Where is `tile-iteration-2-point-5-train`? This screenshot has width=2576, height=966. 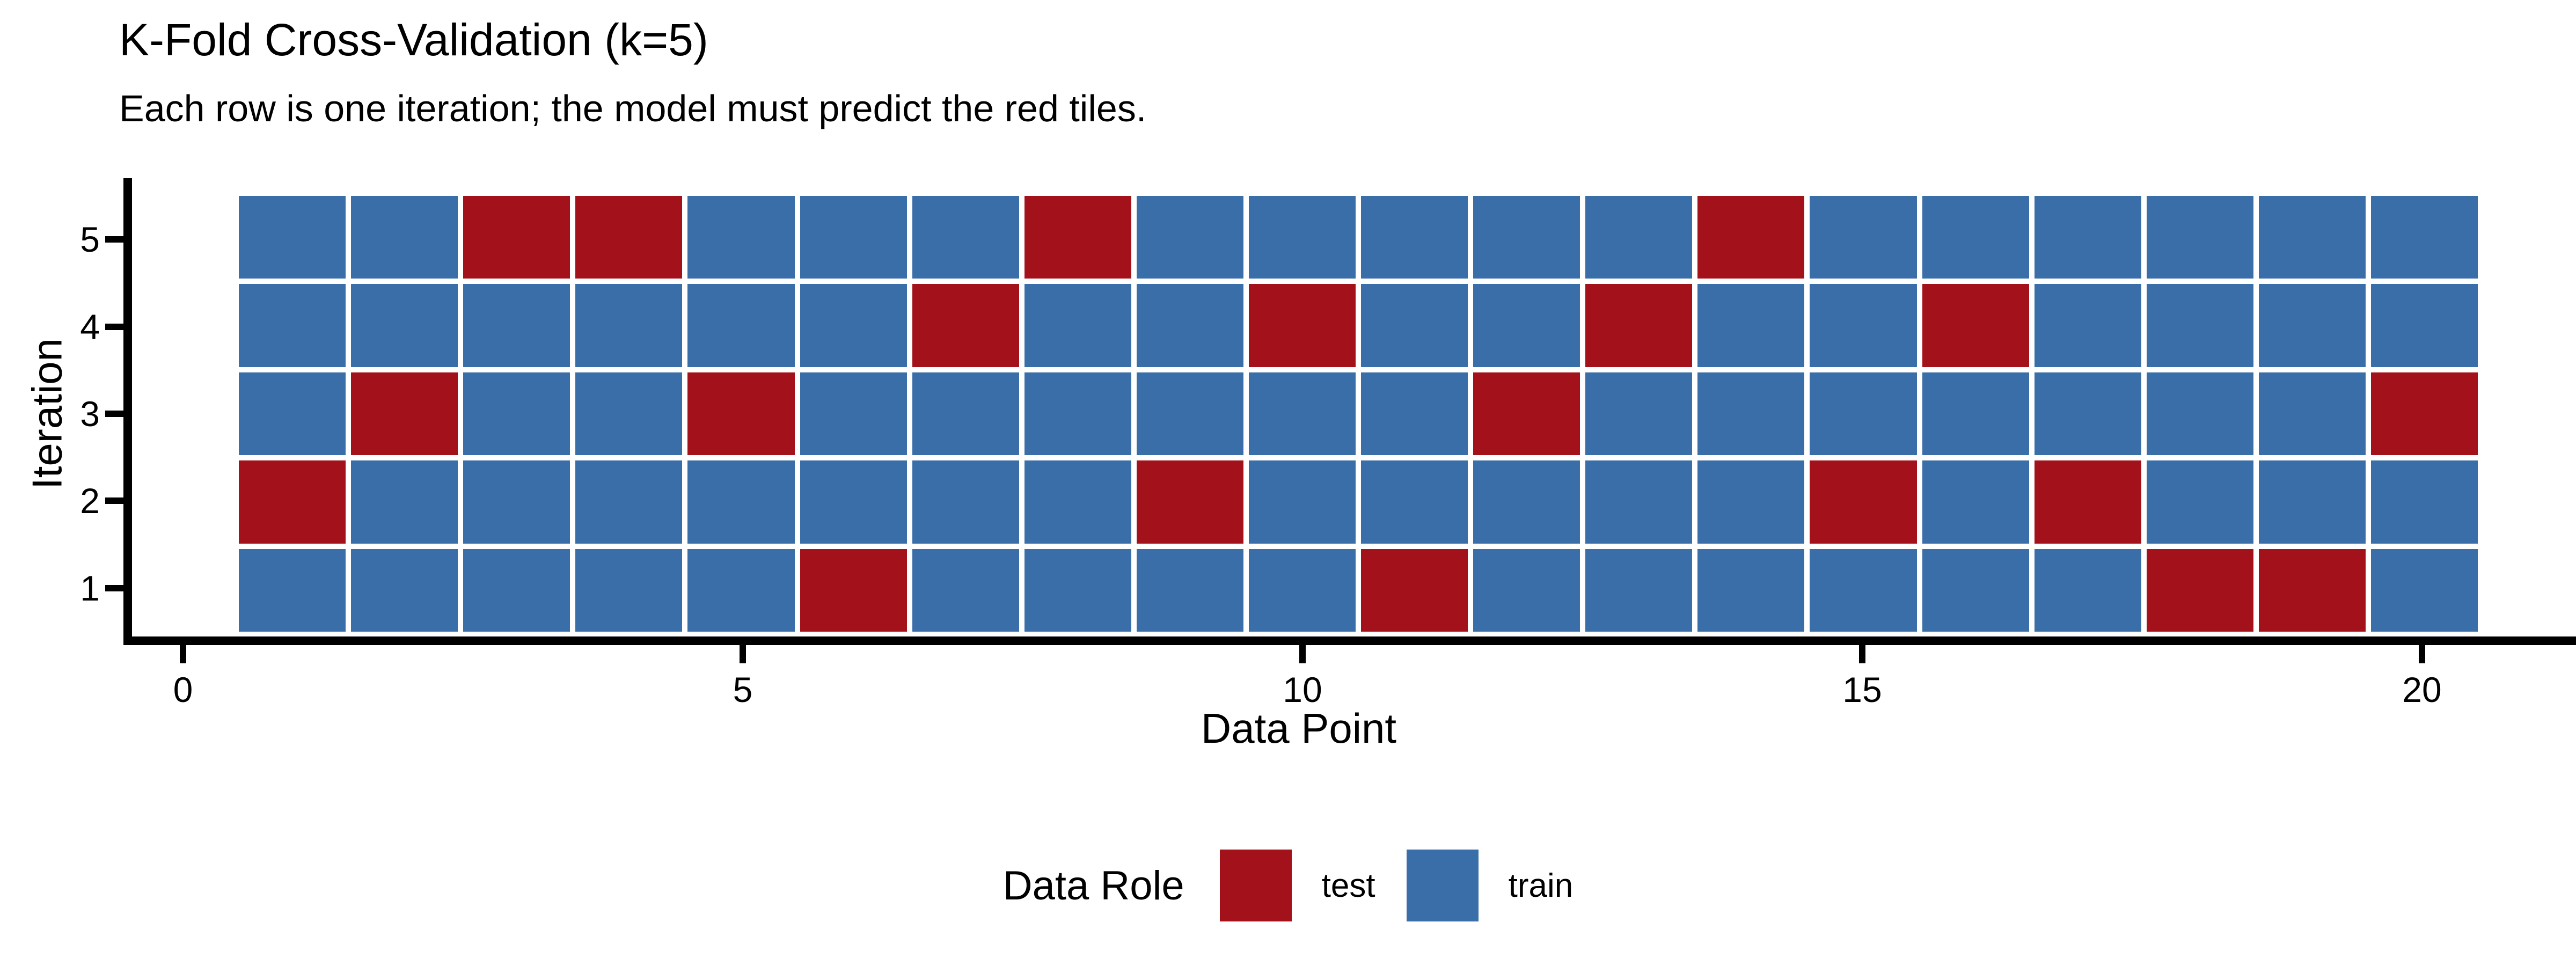 tile-iteration-2-point-5-train is located at coordinates (741, 502).